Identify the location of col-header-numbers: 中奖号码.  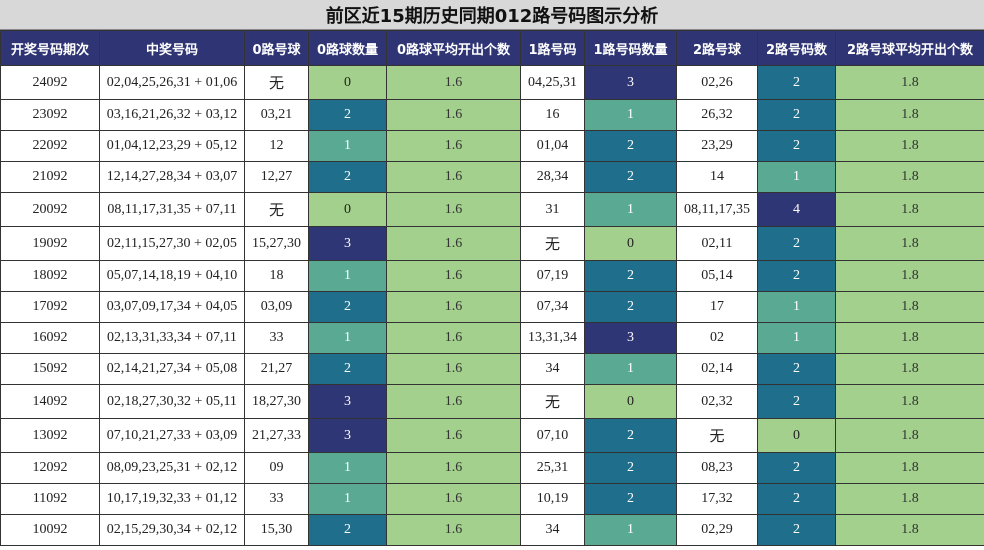
(172, 48).